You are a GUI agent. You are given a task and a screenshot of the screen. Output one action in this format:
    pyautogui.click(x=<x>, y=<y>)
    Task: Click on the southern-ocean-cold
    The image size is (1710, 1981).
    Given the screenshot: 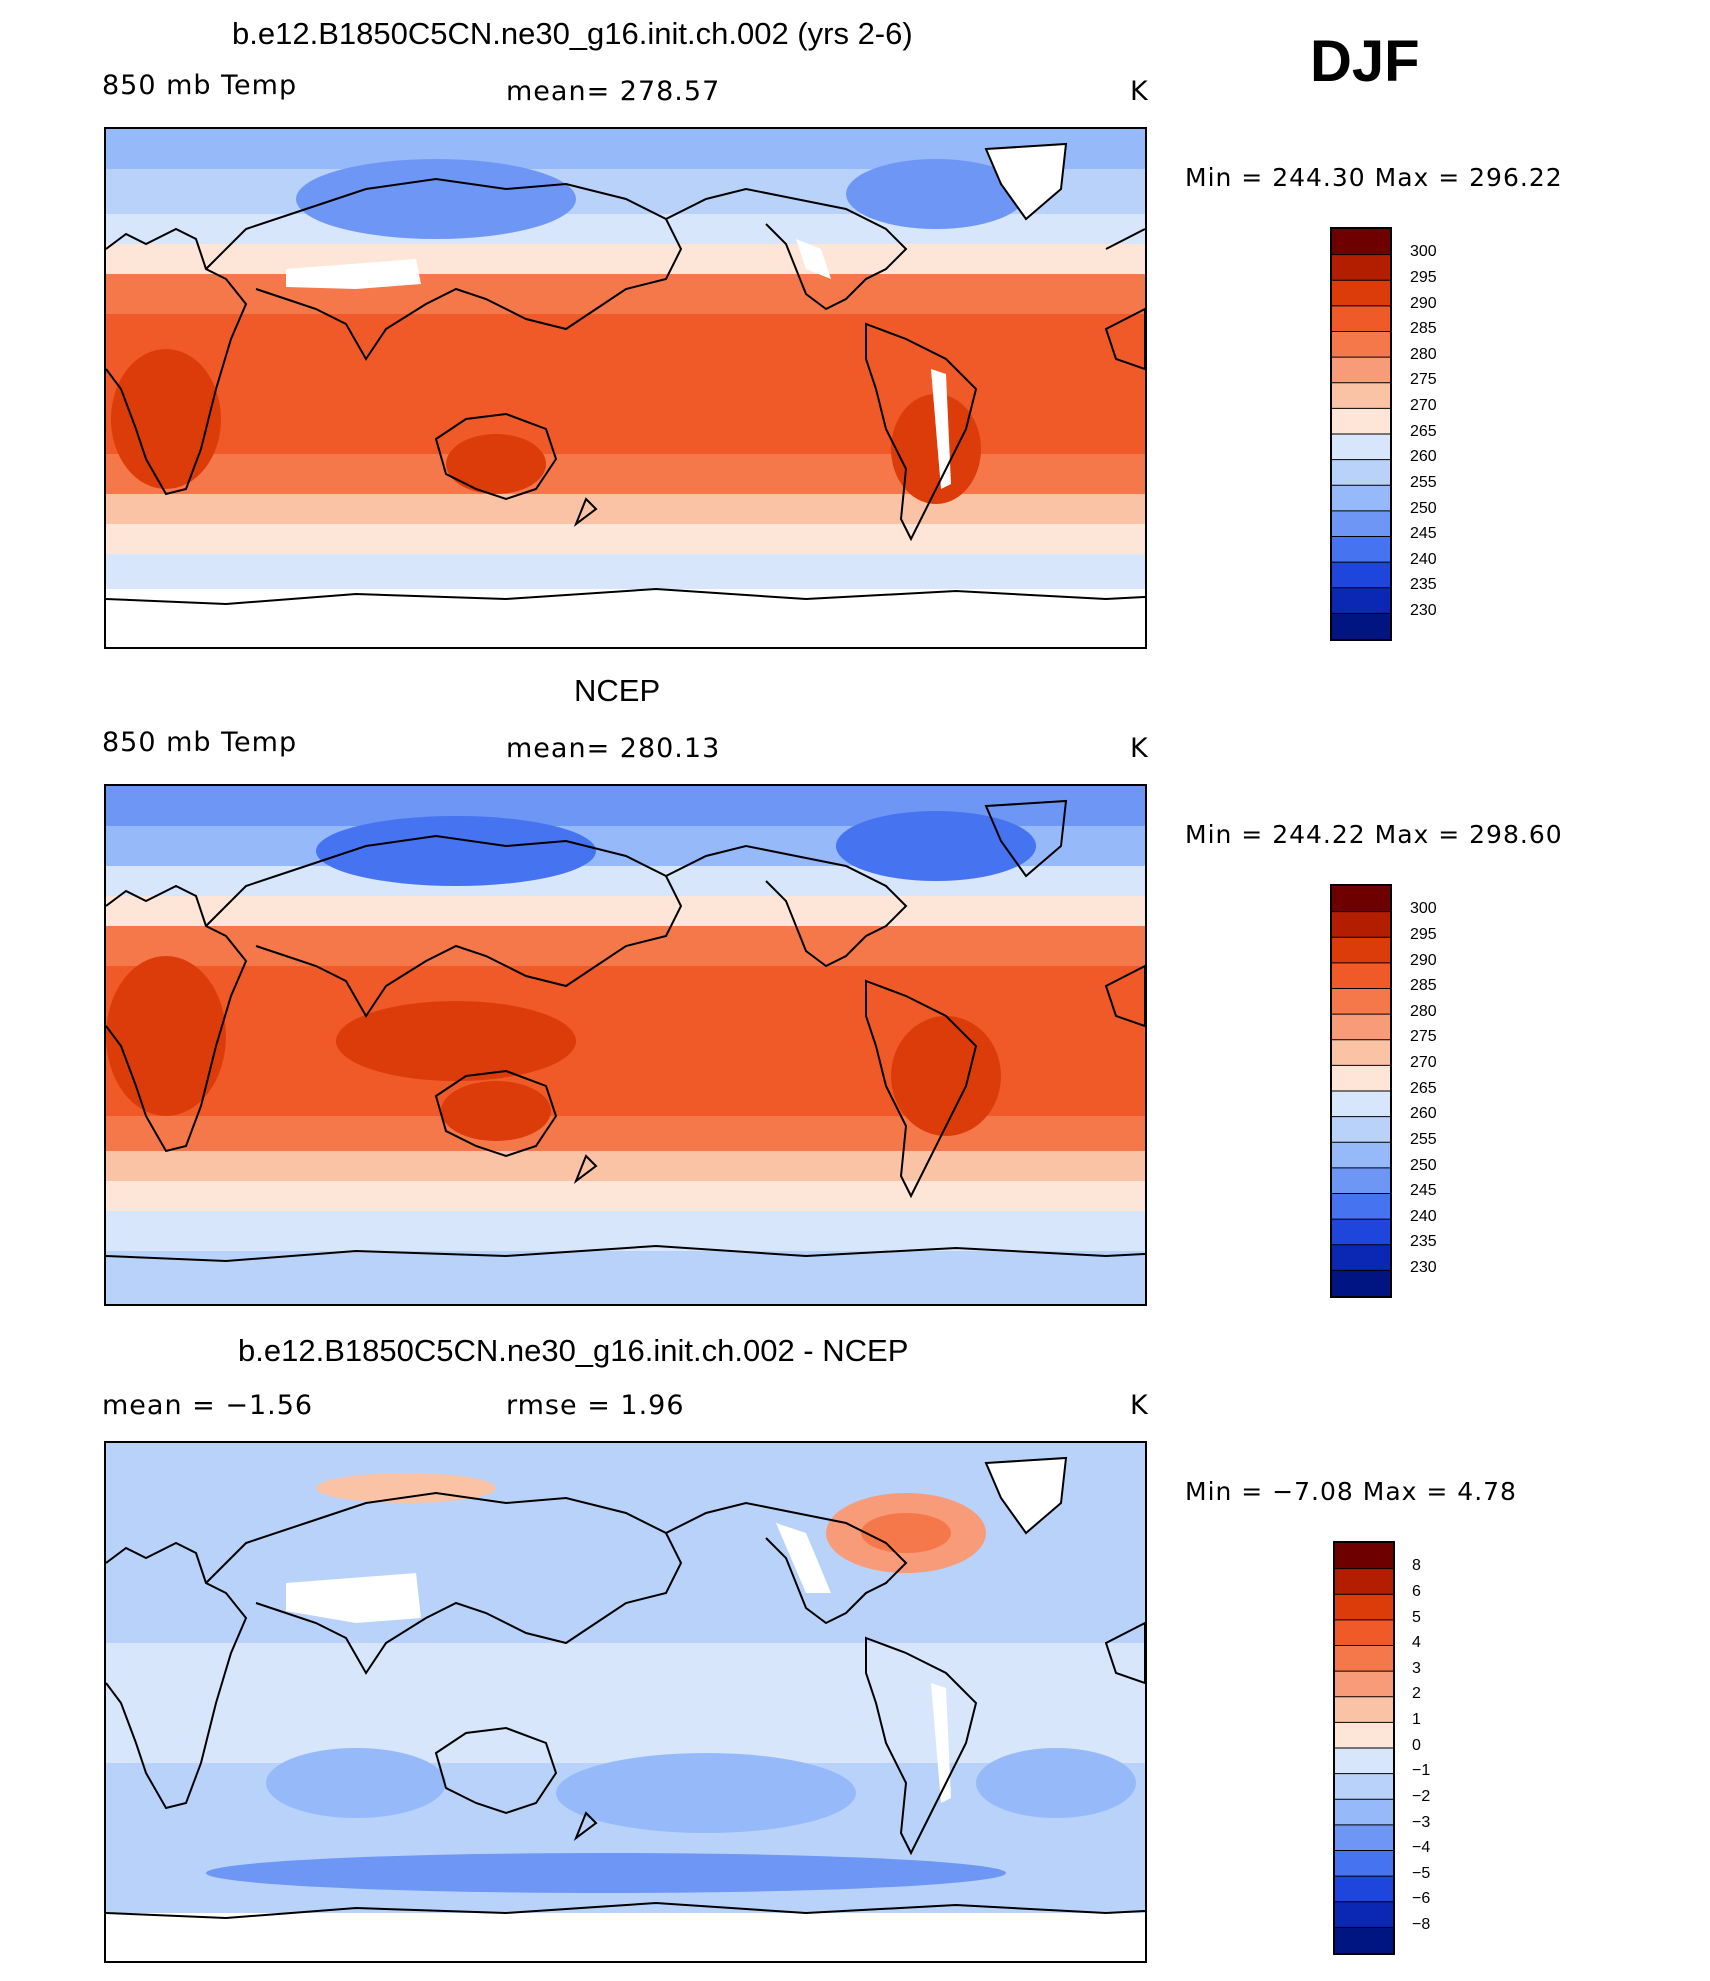 What is the action you would take?
    pyautogui.click(x=606, y=1873)
    